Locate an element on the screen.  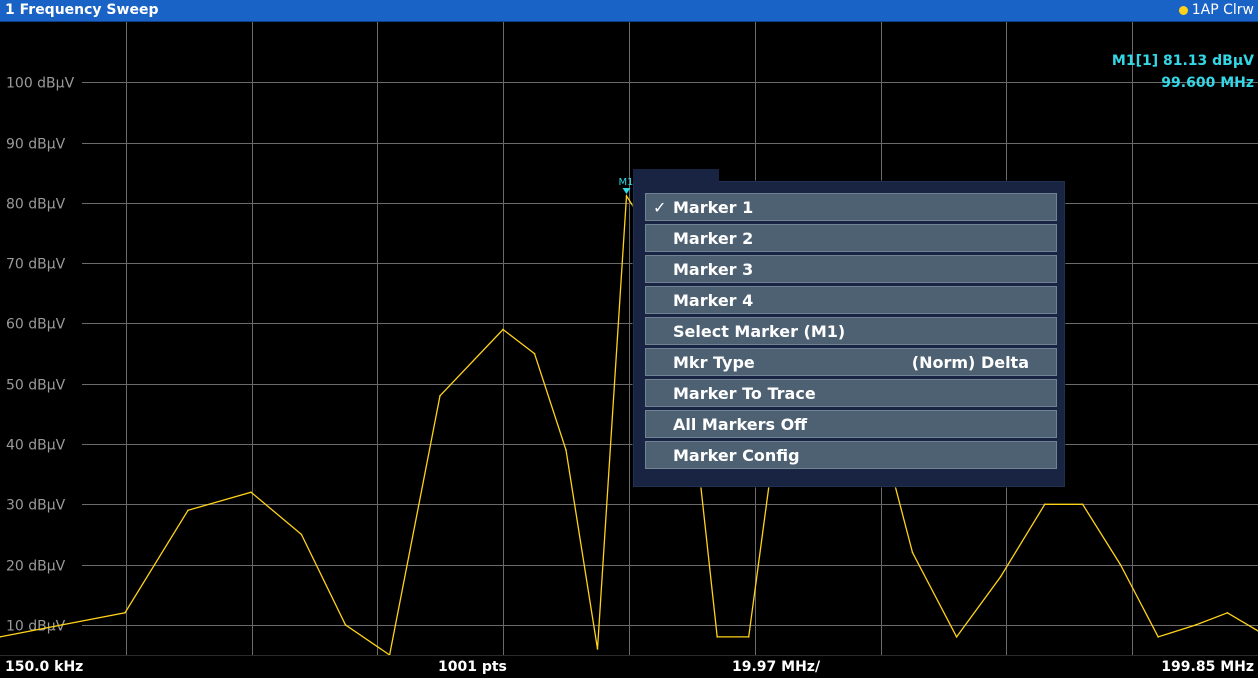
menu-item-marker-config: Marker Config is located at coordinates (851, 455).